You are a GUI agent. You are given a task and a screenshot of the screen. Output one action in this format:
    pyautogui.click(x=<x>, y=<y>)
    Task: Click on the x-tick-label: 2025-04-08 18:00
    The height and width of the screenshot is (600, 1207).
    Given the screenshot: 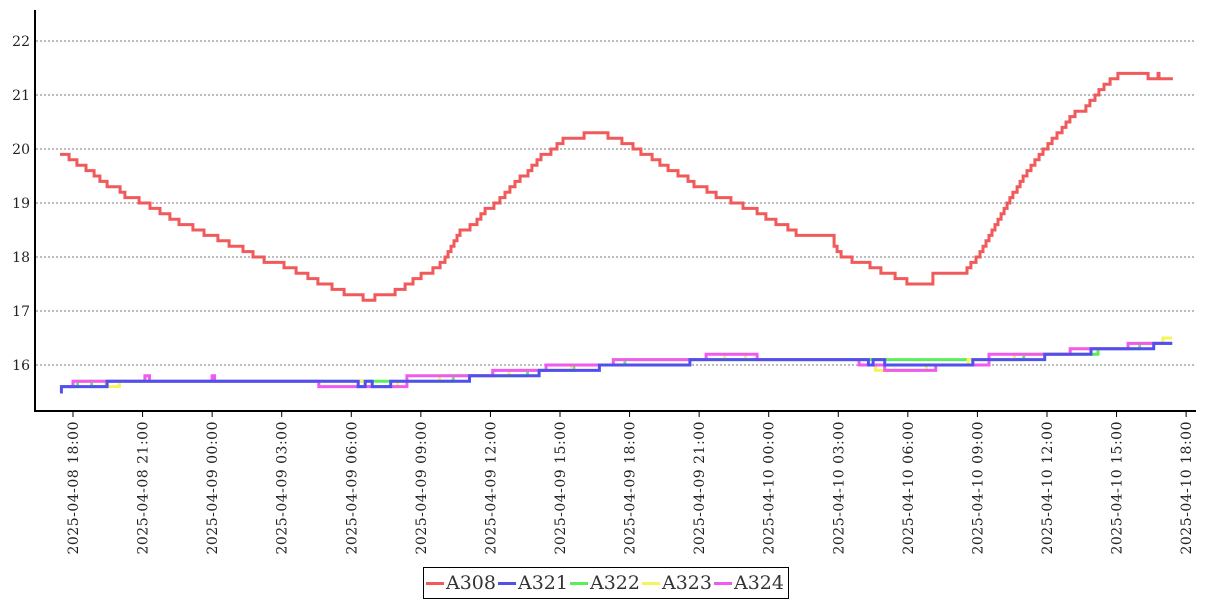 What is the action you would take?
    pyautogui.click(x=74, y=488)
    